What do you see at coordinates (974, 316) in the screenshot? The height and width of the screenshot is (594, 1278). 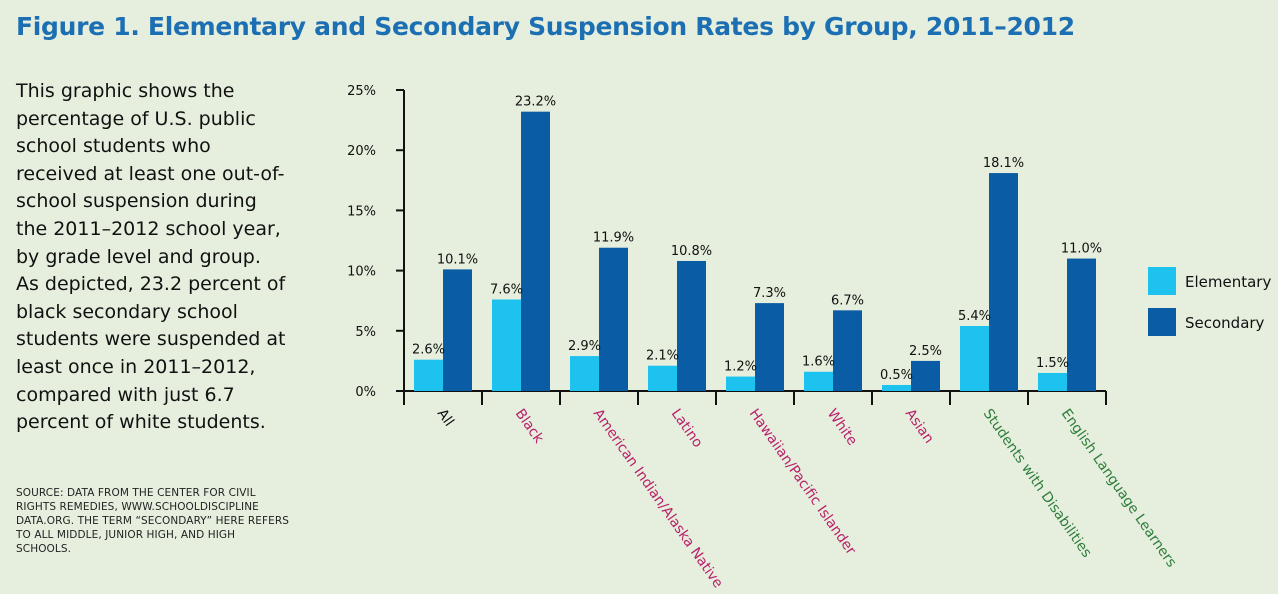 I see `data-label-elementary: 5.4%` at bounding box center [974, 316].